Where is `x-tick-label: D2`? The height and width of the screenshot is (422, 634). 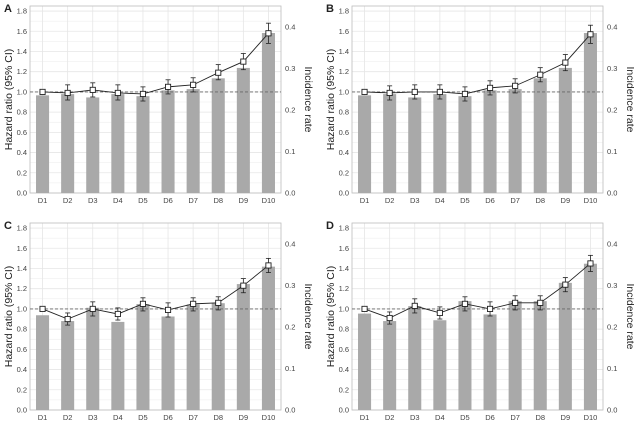 x-tick-label: D2 is located at coordinates (68, 200).